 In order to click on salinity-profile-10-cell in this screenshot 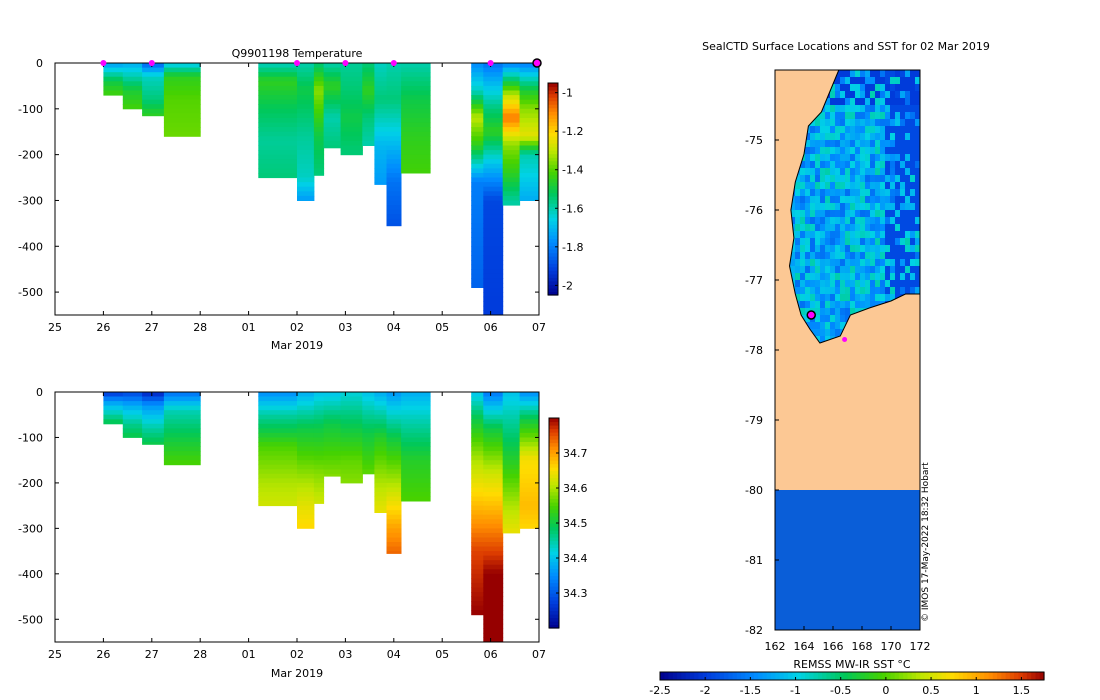, I will do `click(380, 494)`.